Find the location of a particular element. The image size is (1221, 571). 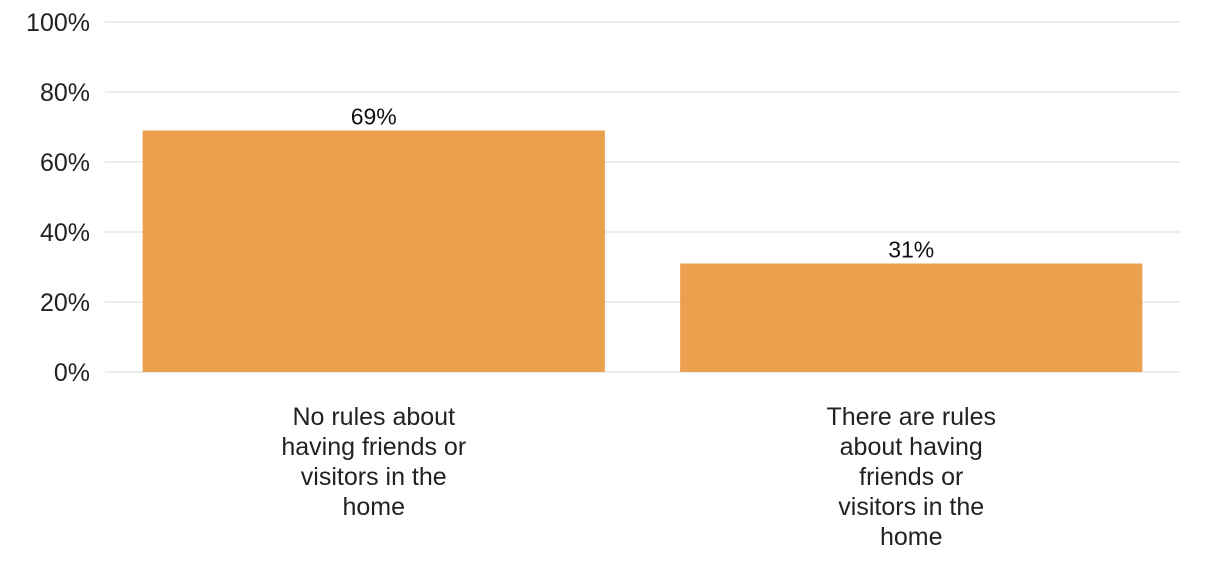

data-label-1: 69% is located at coordinates (374, 117).